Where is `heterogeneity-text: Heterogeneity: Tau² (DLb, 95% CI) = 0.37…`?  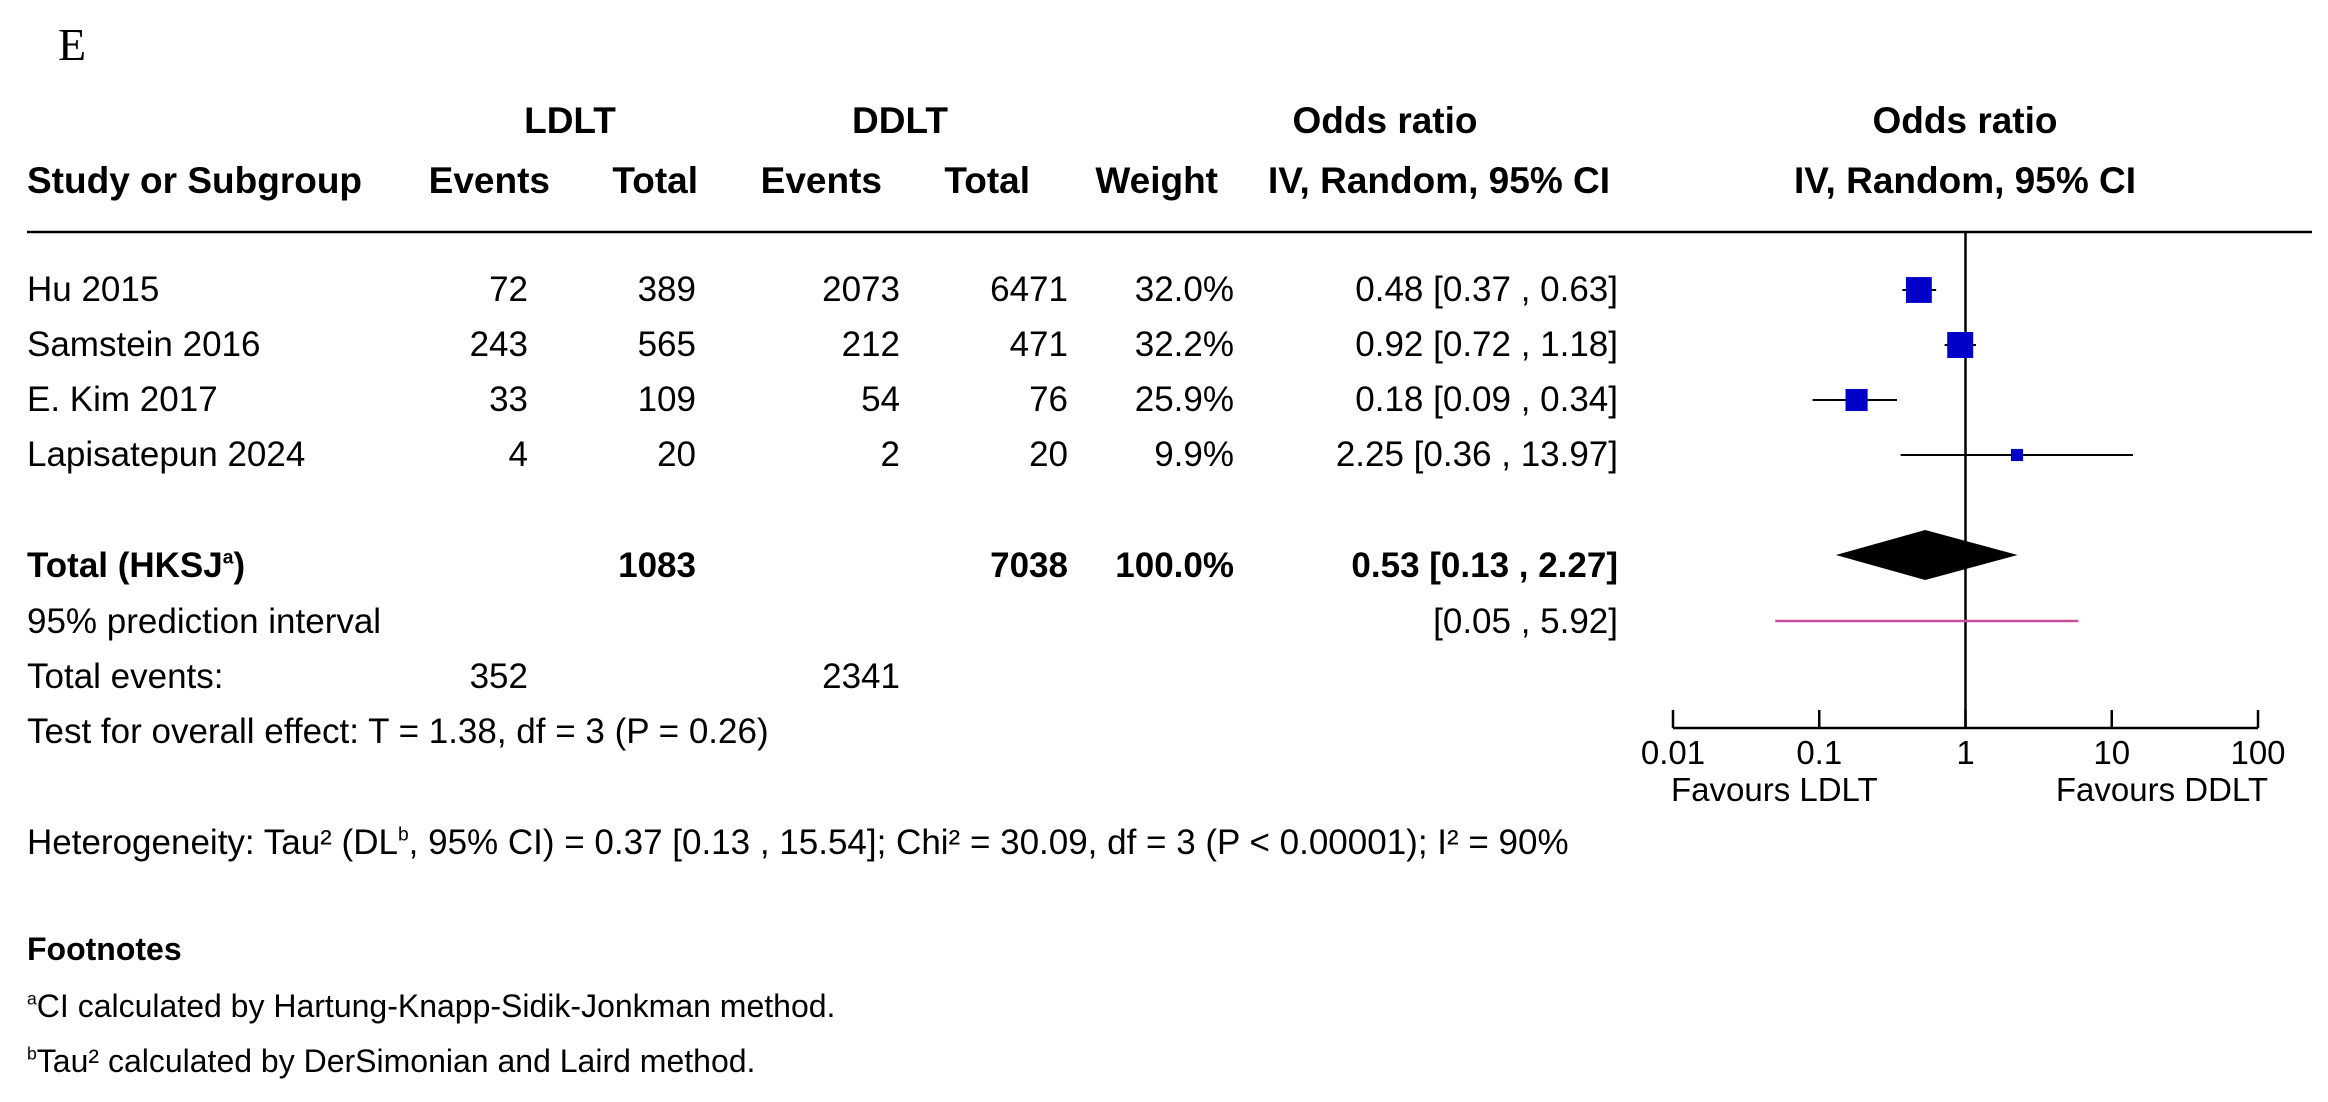 heterogeneity-text: Heterogeneity: Tau² (DLb, 95% CI) = 0.37… is located at coordinates (798, 842).